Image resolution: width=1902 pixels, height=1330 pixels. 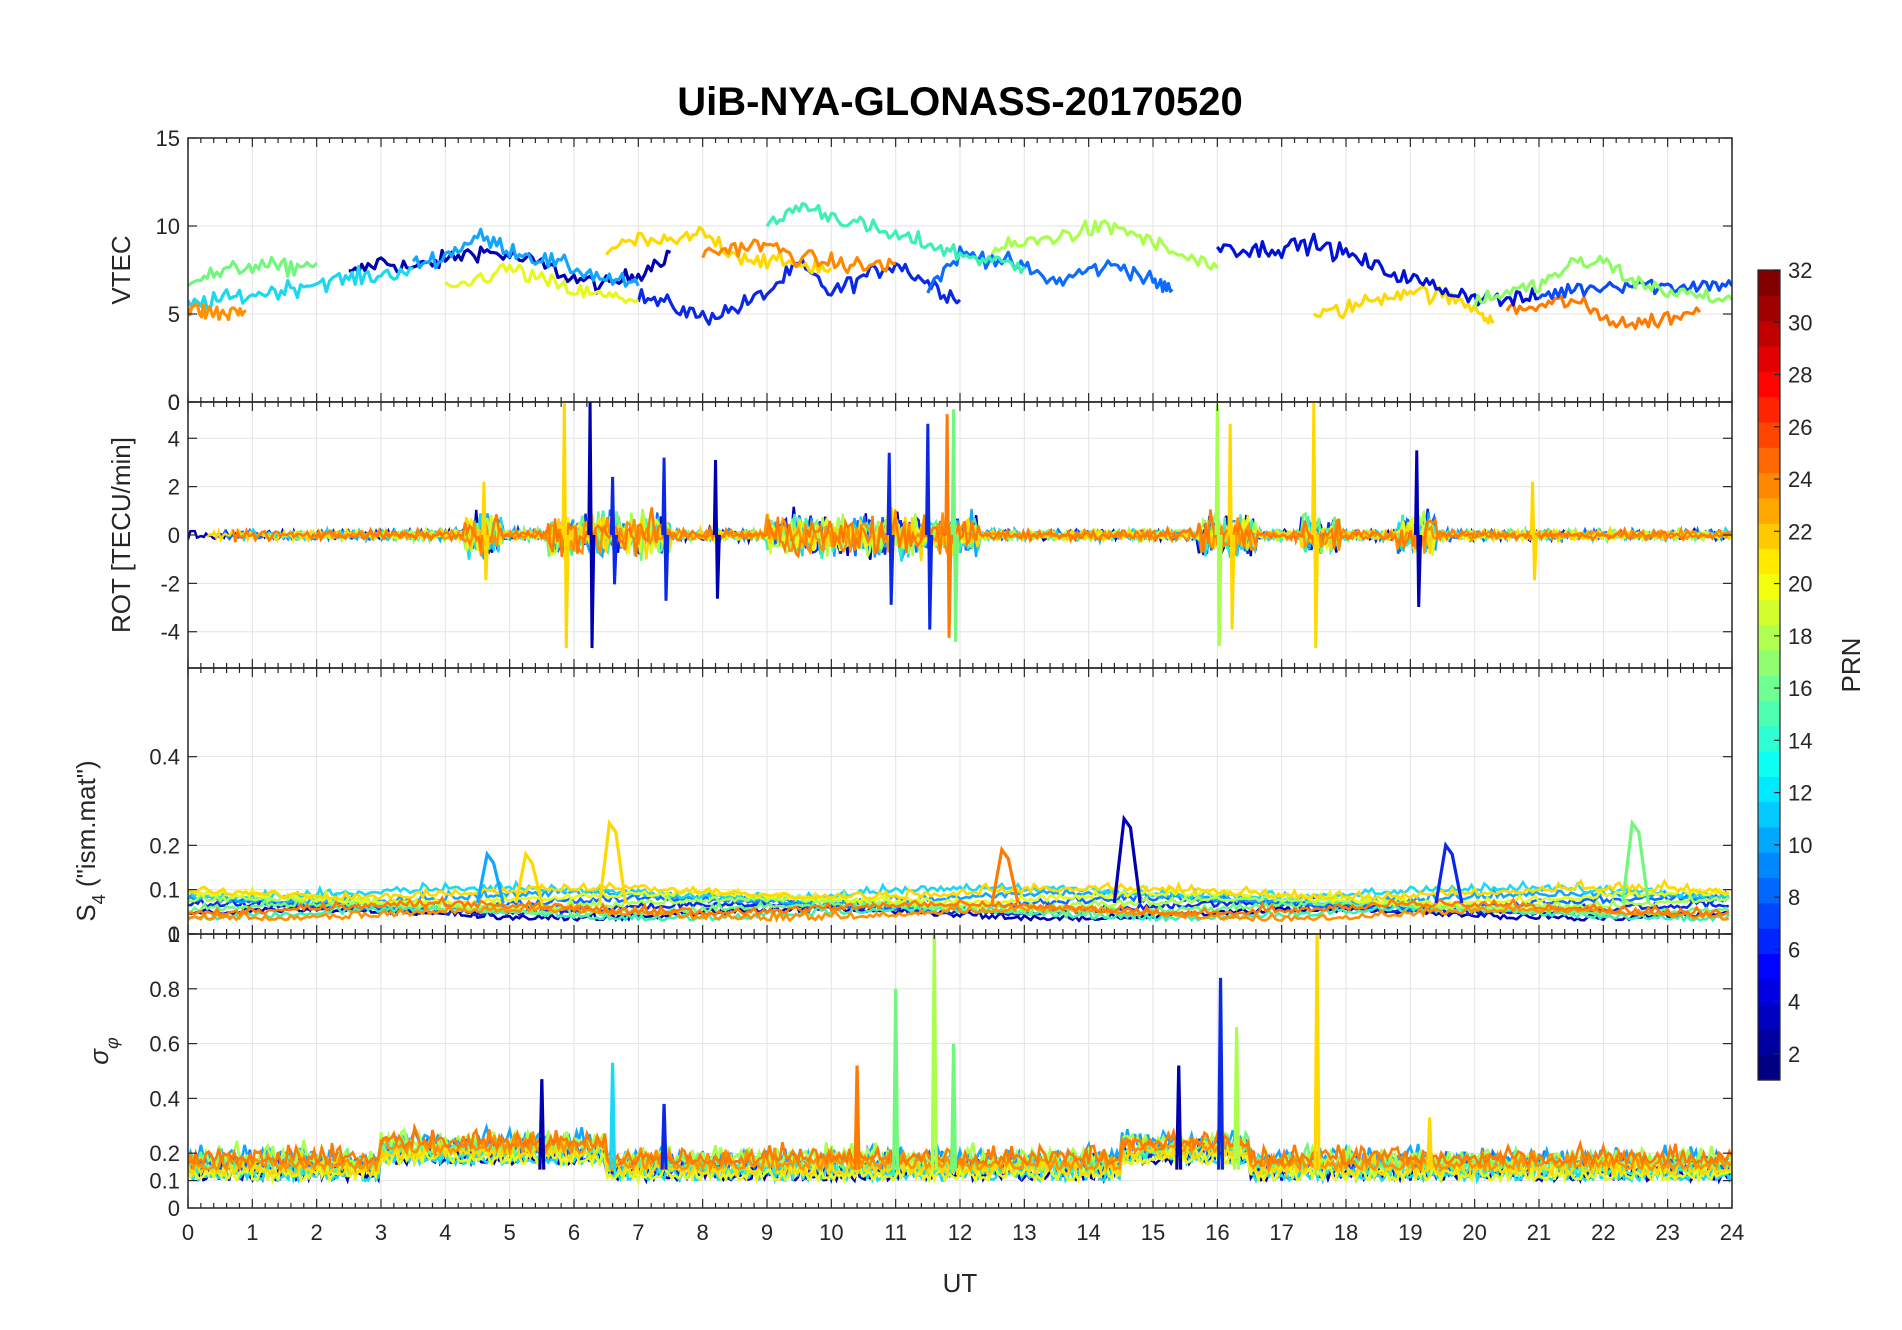 I want to click on y-tick-label: -4, so click(x=170, y=632).